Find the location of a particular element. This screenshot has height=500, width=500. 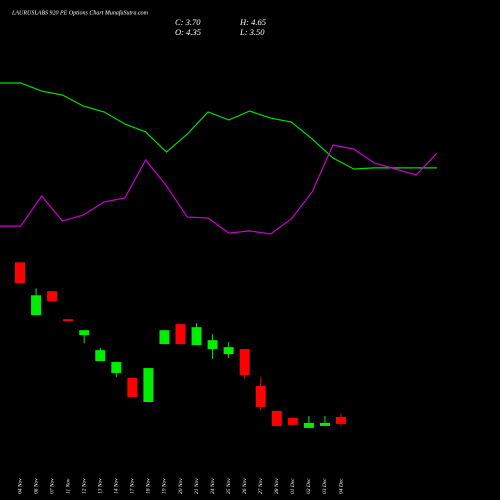

close-value: C: 3.70 is located at coordinates (188, 22).